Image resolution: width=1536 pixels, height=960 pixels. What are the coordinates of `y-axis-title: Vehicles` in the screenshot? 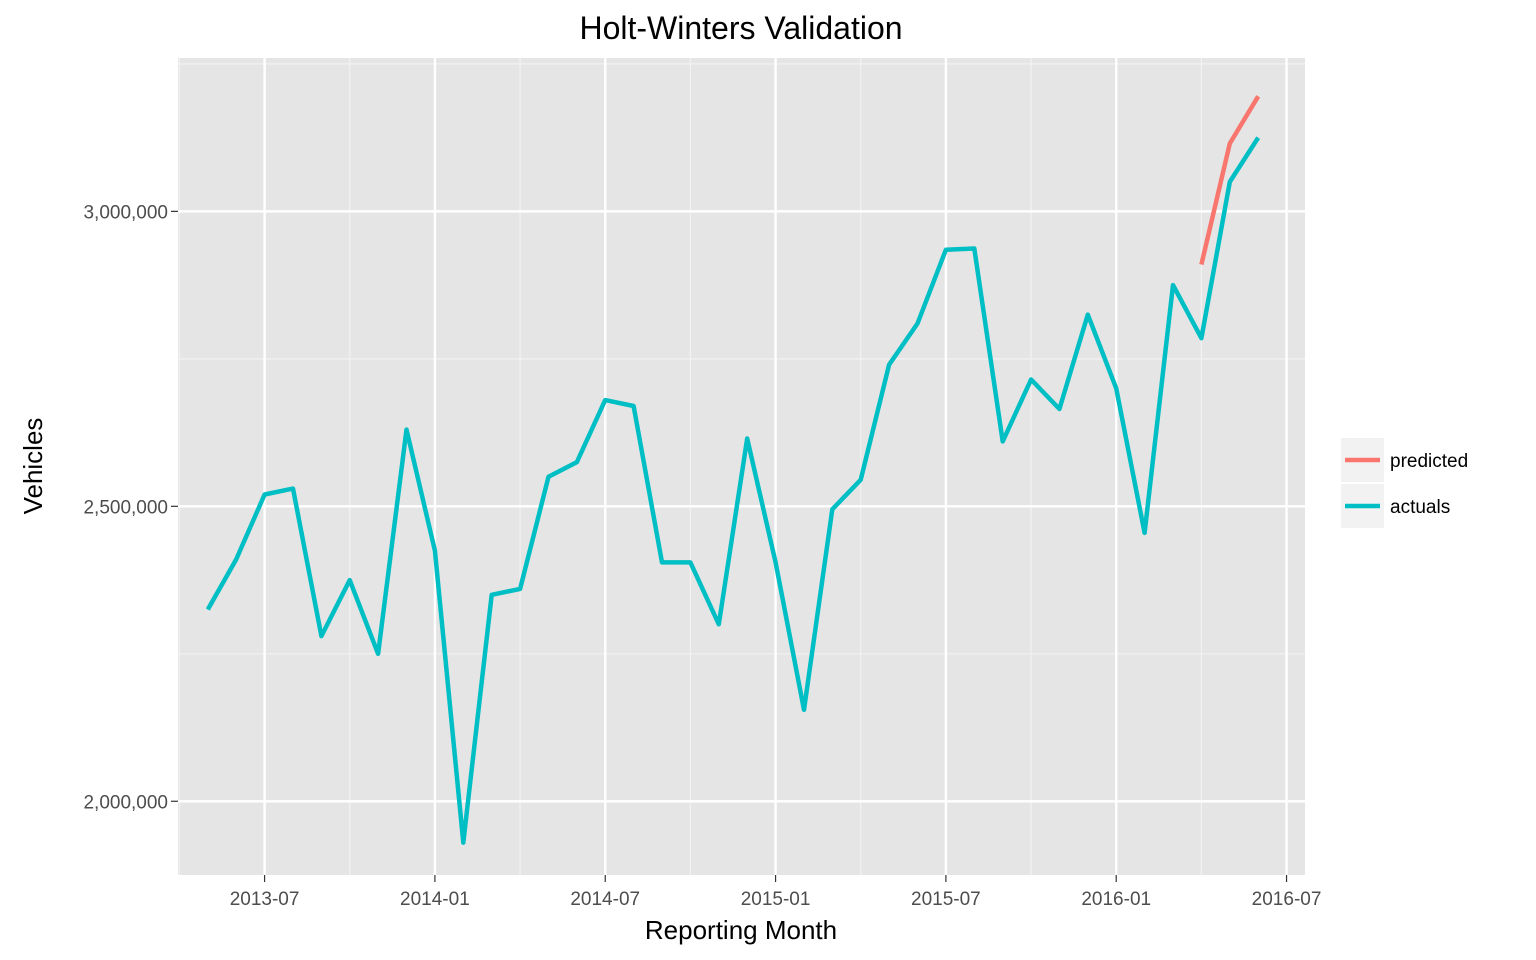 It's located at (33, 466).